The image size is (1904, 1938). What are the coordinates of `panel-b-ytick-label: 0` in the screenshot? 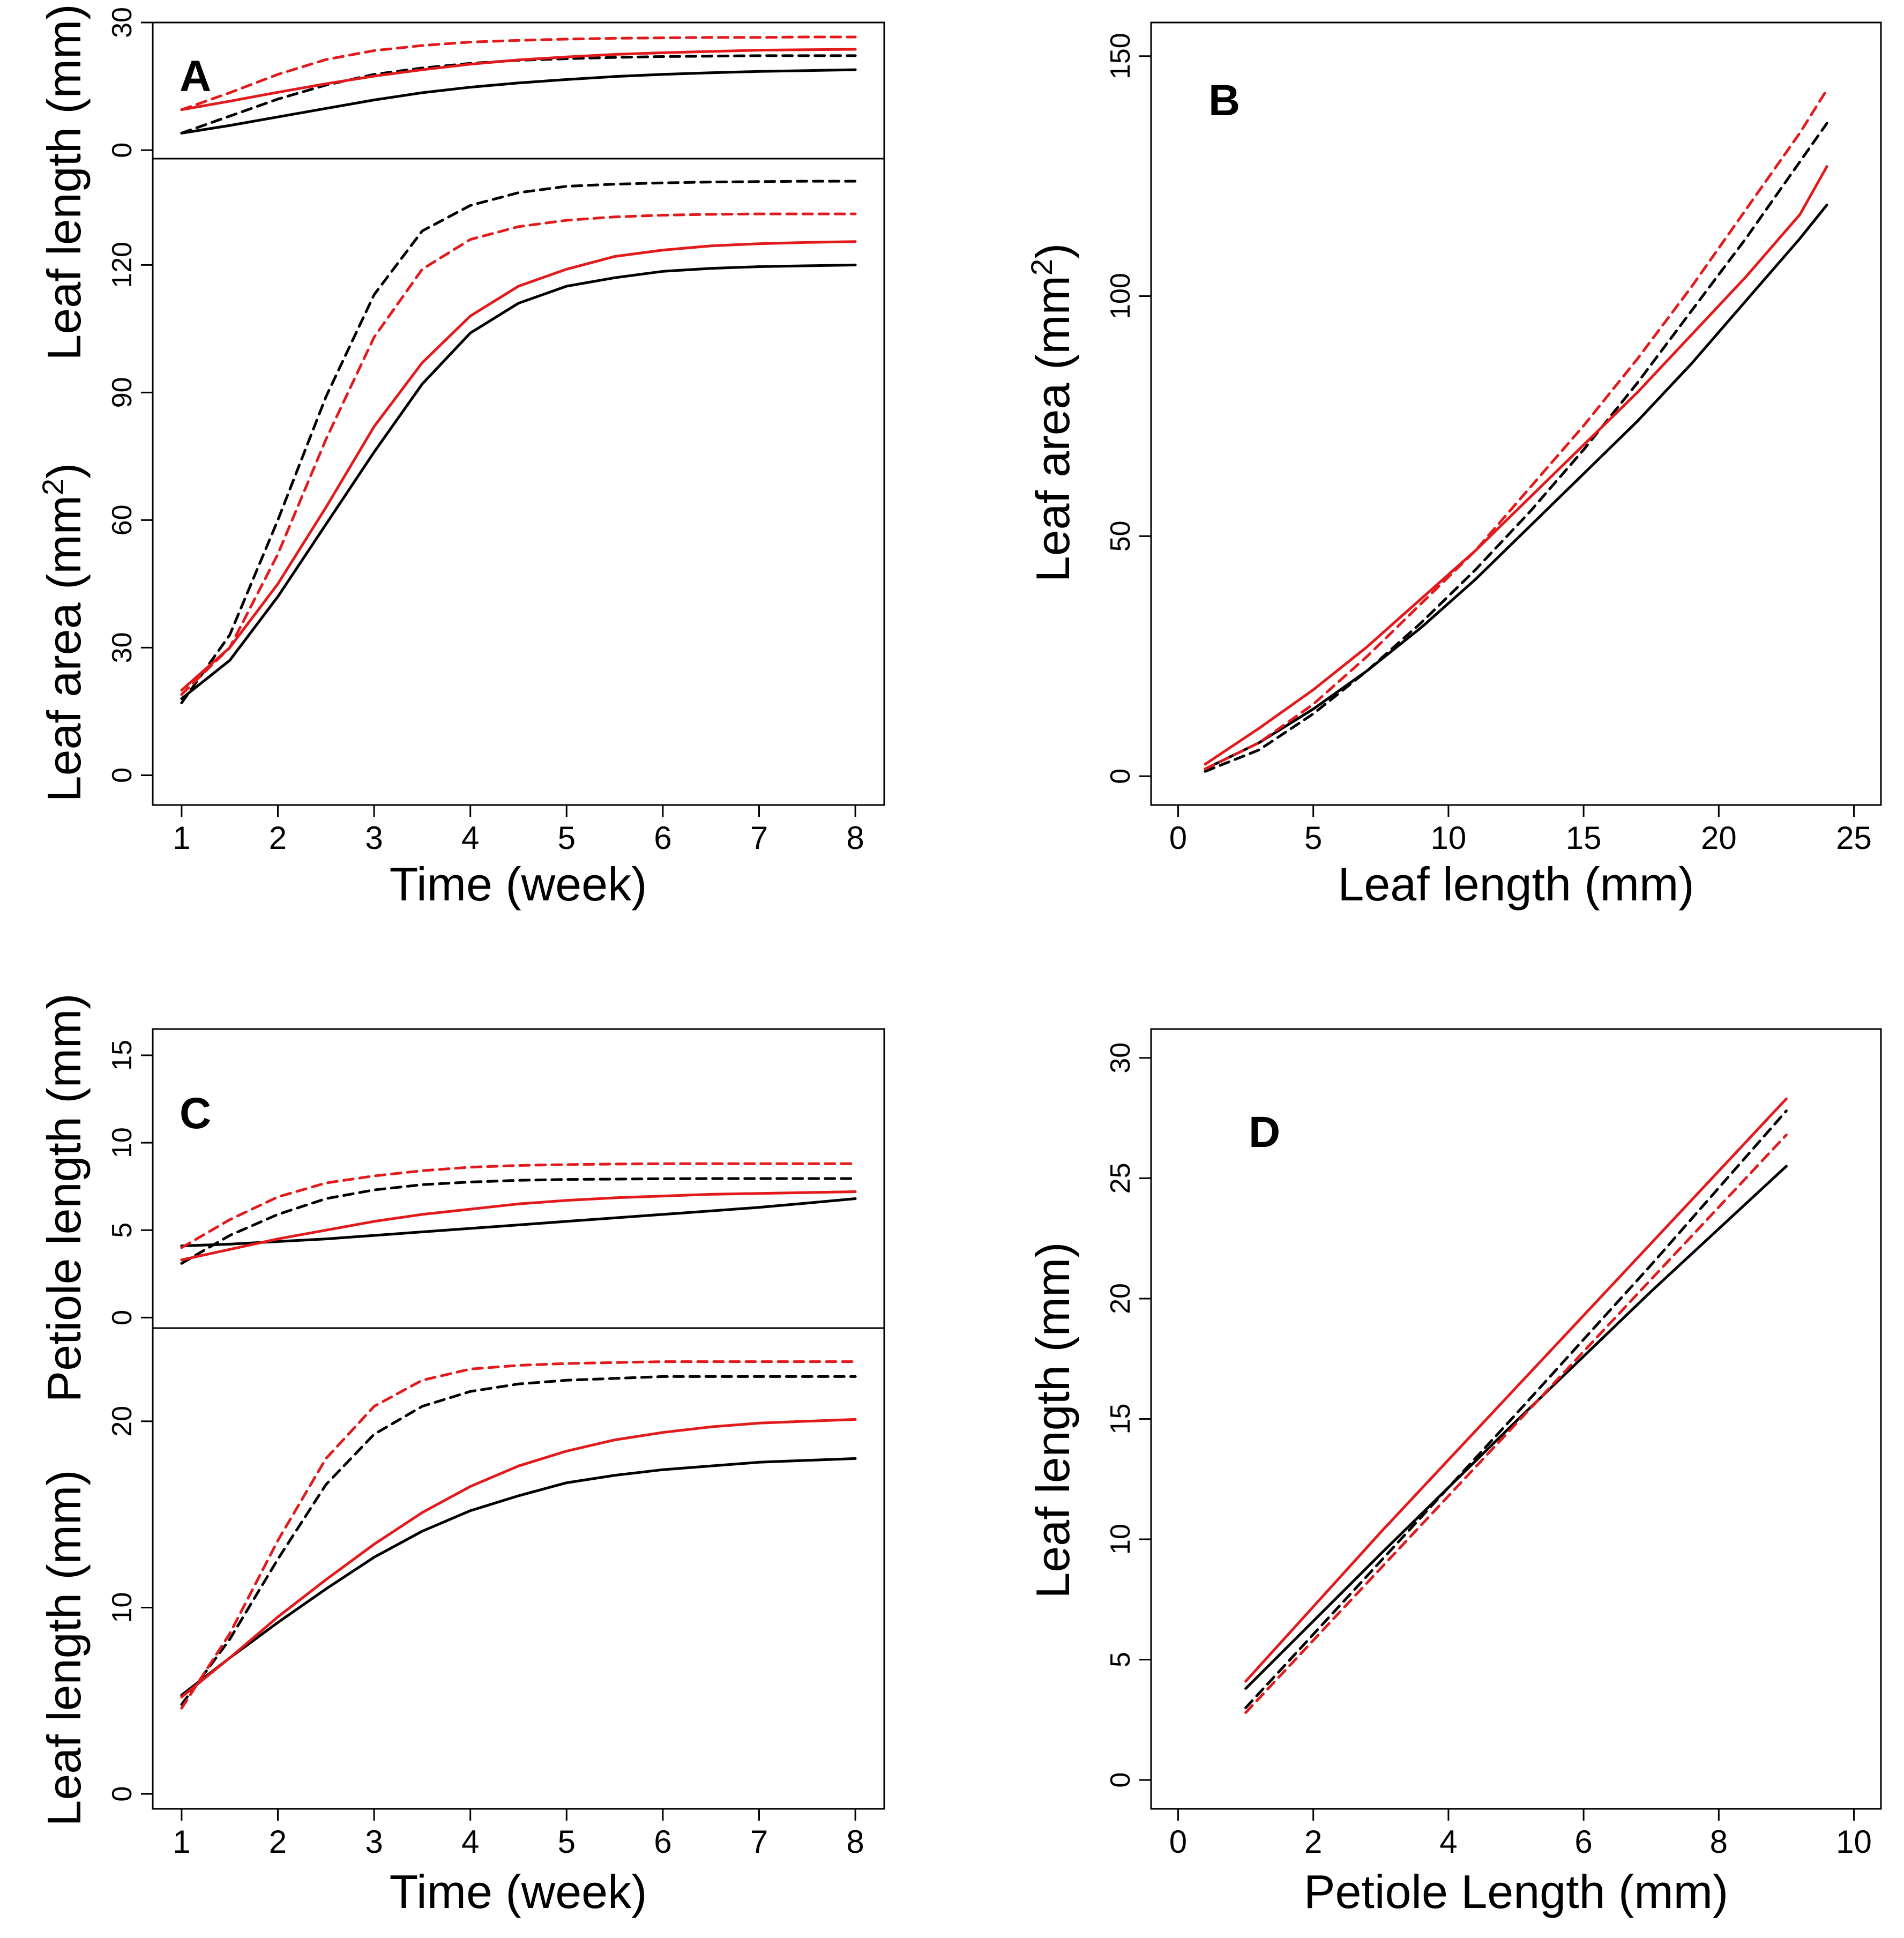 It's located at (1120, 776).